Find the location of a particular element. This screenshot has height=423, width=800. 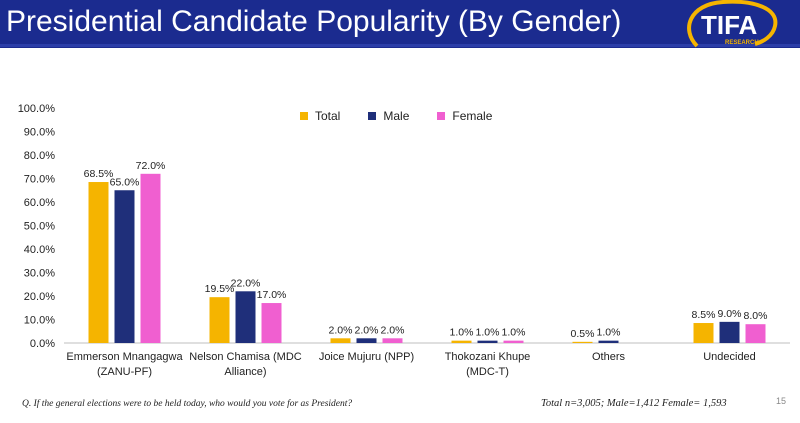

data-label-male: 65.0% is located at coordinates (125, 182).